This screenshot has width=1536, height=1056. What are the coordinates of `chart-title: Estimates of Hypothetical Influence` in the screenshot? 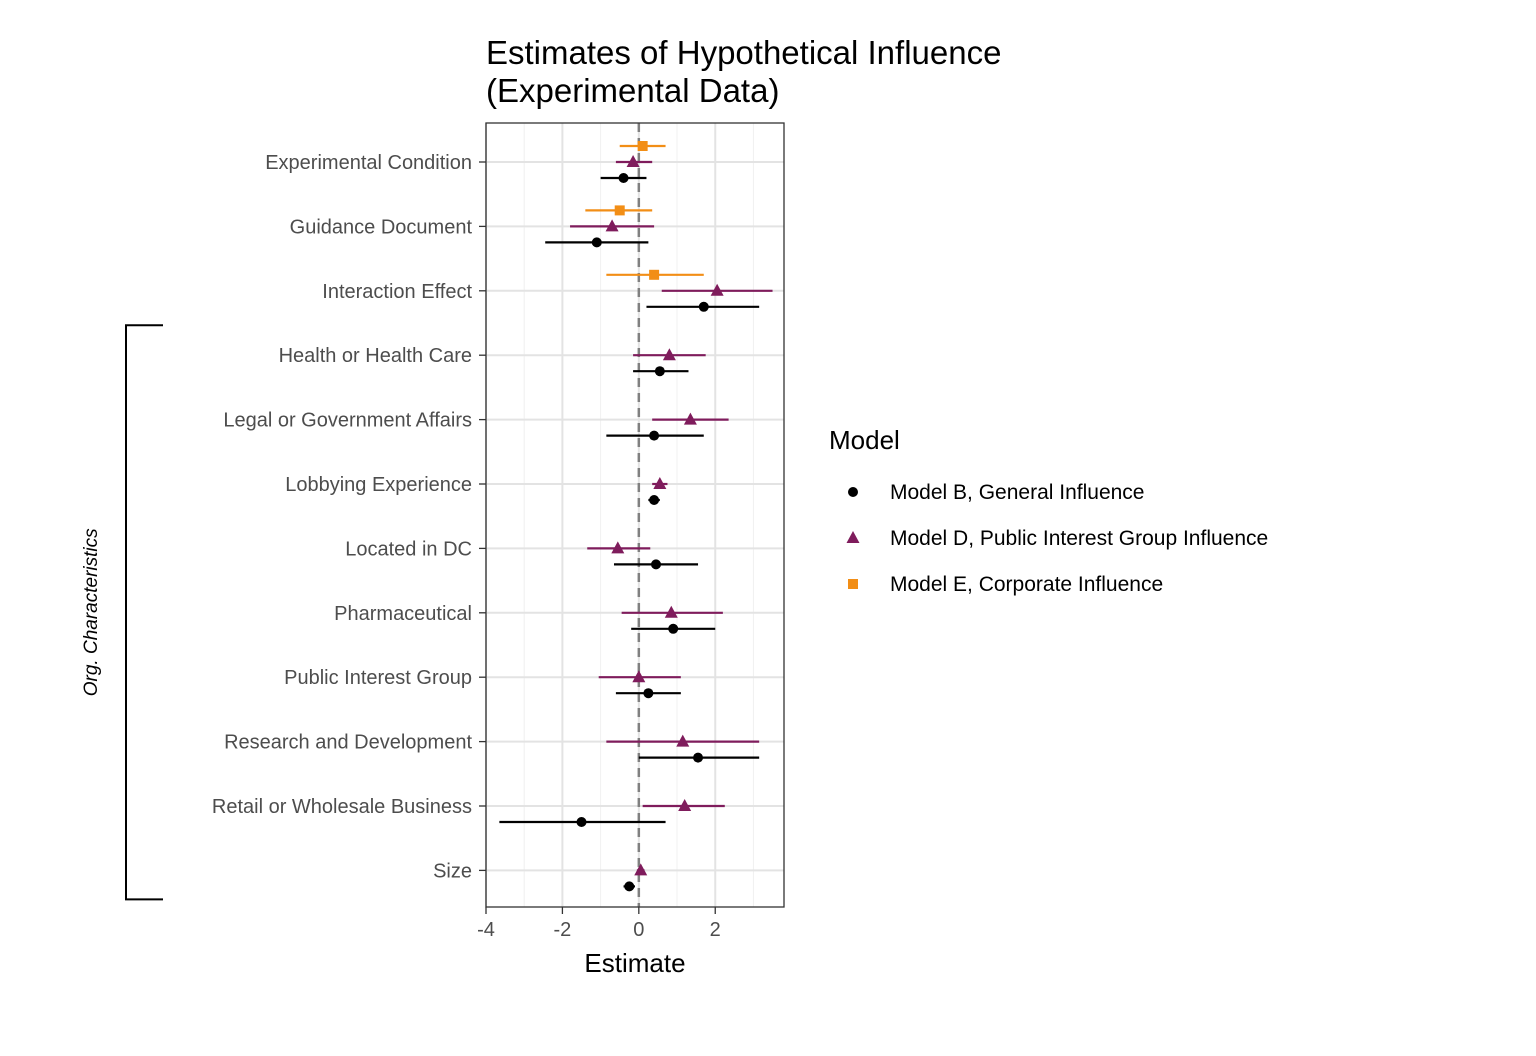 It's located at (743, 52).